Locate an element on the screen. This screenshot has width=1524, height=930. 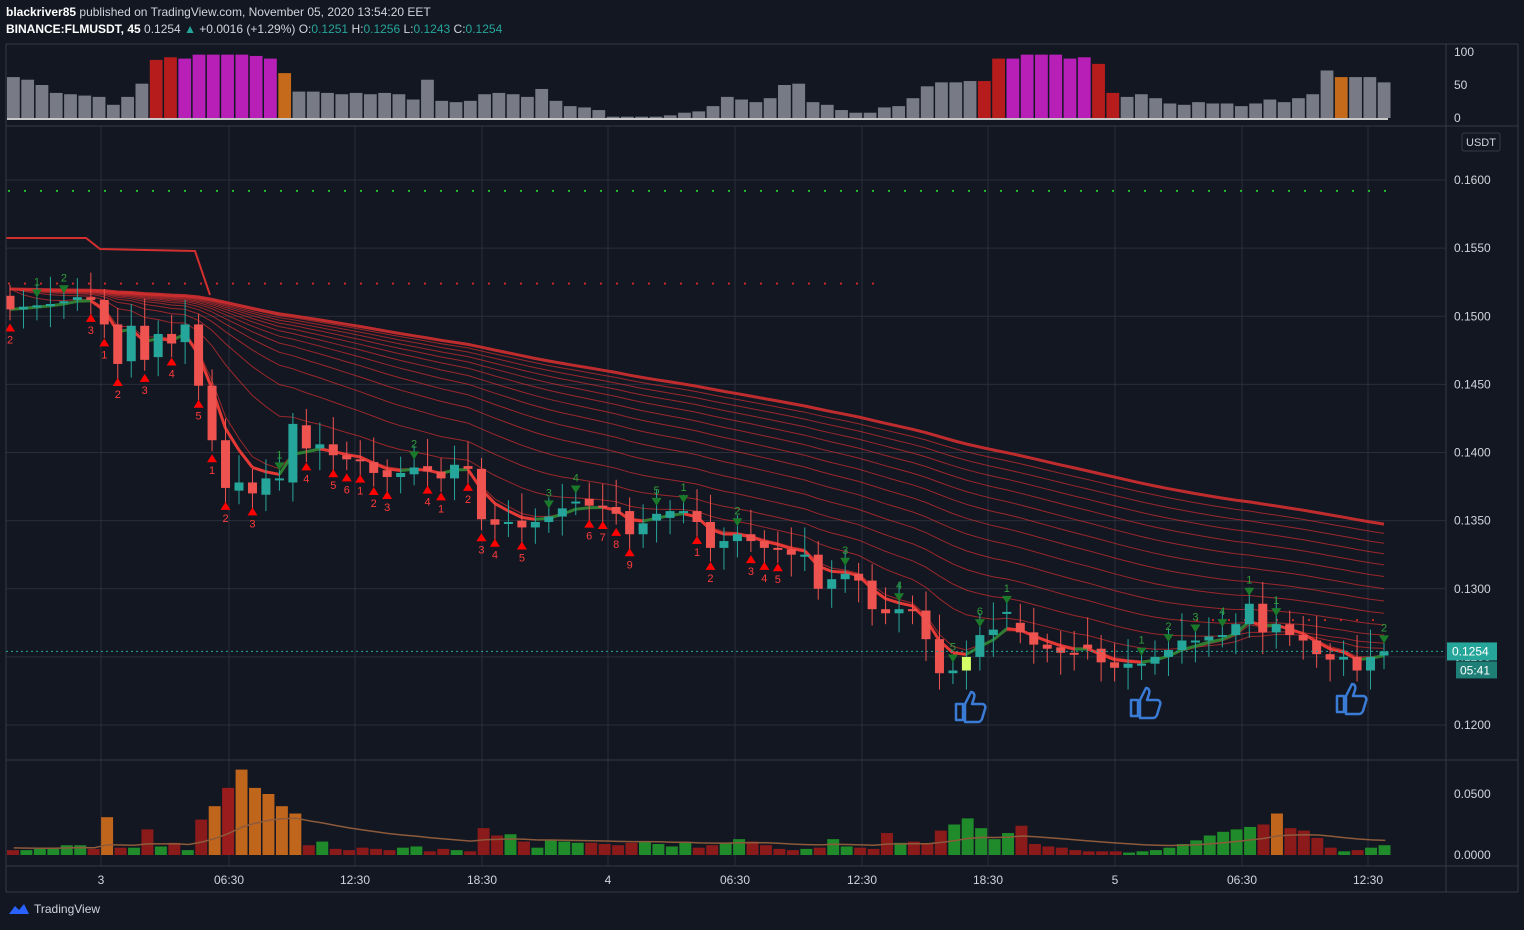
down-signal-count: 2 is located at coordinates (118, 395).